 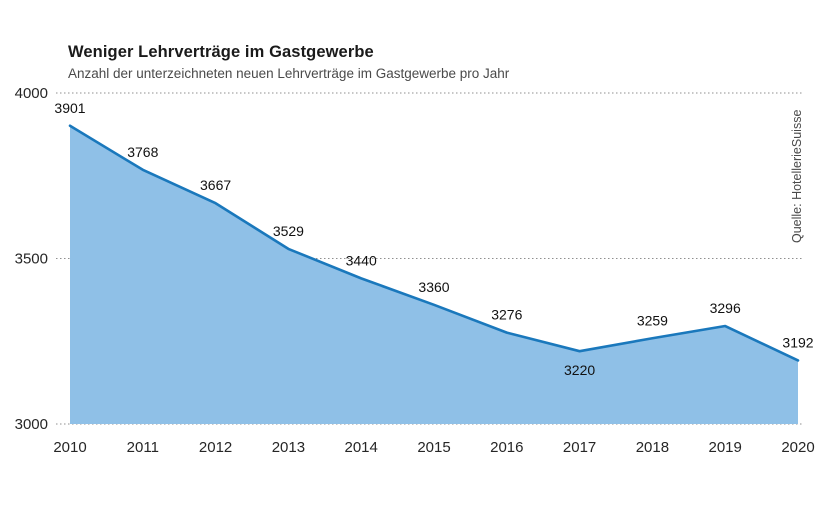 What do you see at coordinates (215, 447) in the screenshot?
I see `x-axis-tick-2012: 2012` at bounding box center [215, 447].